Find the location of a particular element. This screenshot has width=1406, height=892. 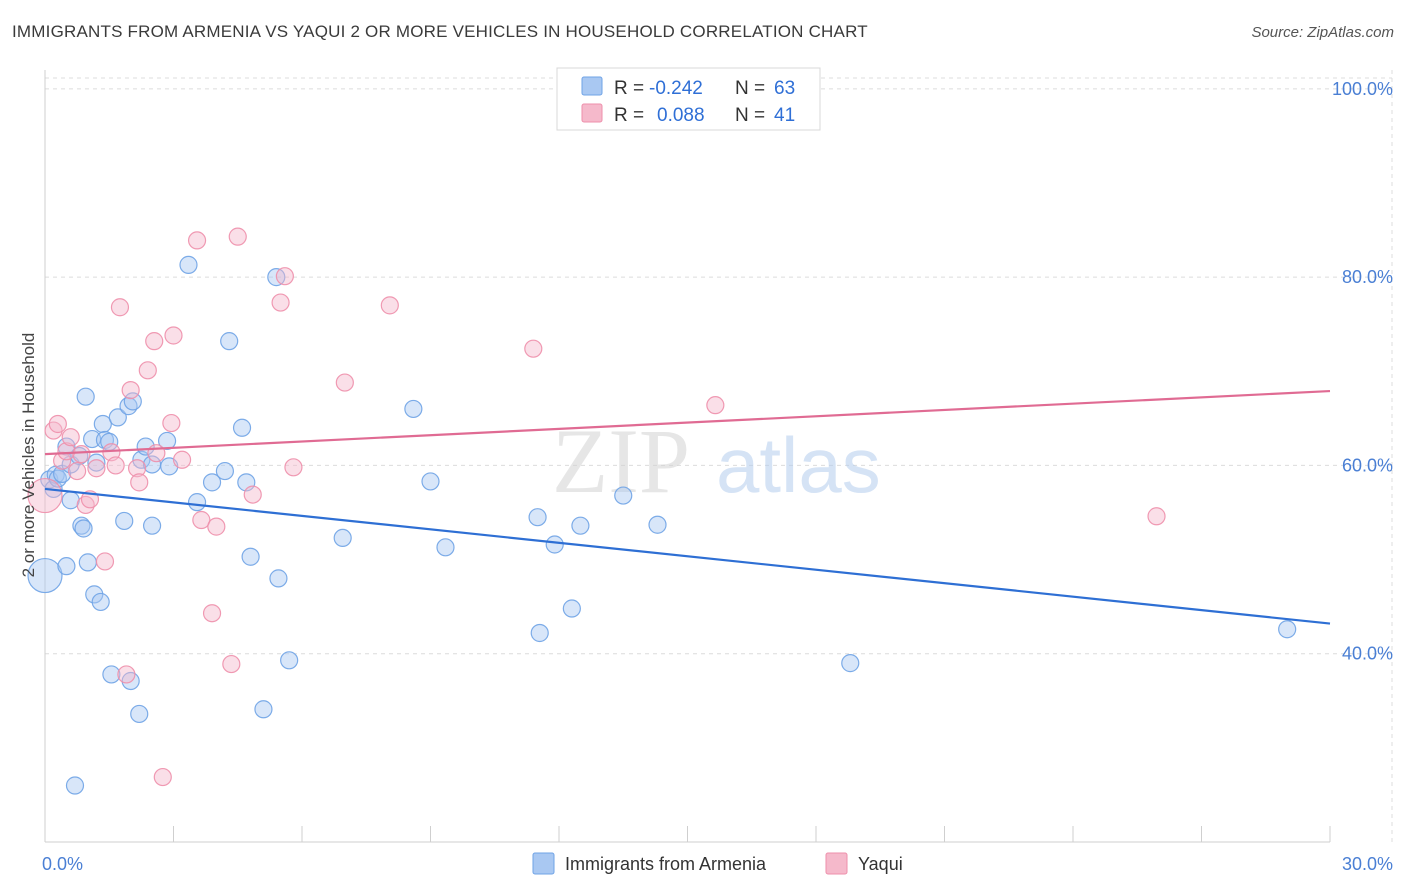

y-tick-label-40: 40.0% is located at coordinates (1367, 654).